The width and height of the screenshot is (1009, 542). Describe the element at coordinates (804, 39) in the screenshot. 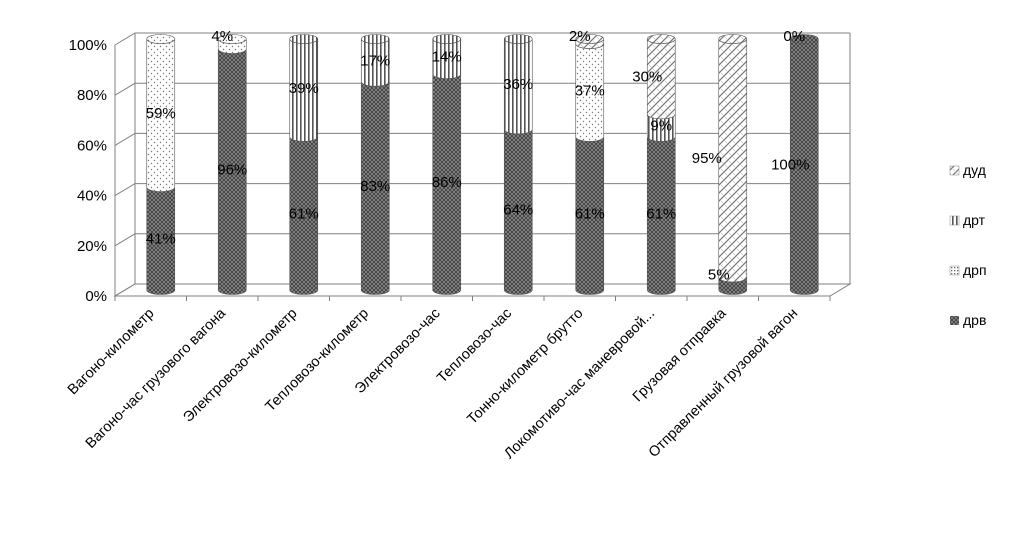

I see `bar-top-cap-drv` at that location.